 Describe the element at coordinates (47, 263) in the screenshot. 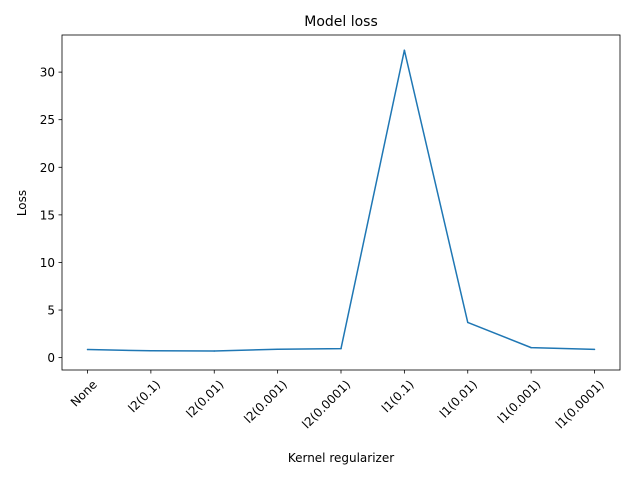

I see `y-tick-label: 10` at that location.